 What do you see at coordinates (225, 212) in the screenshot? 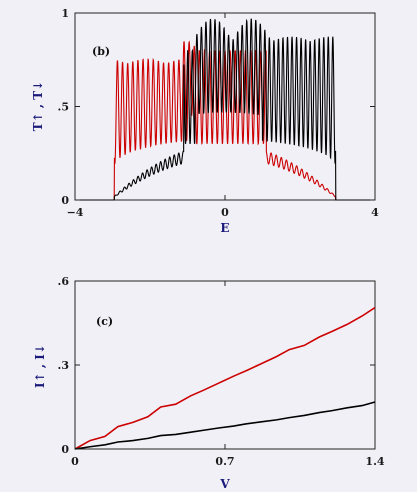
I see `panel-b-xtick-label: 0` at bounding box center [225, 212].